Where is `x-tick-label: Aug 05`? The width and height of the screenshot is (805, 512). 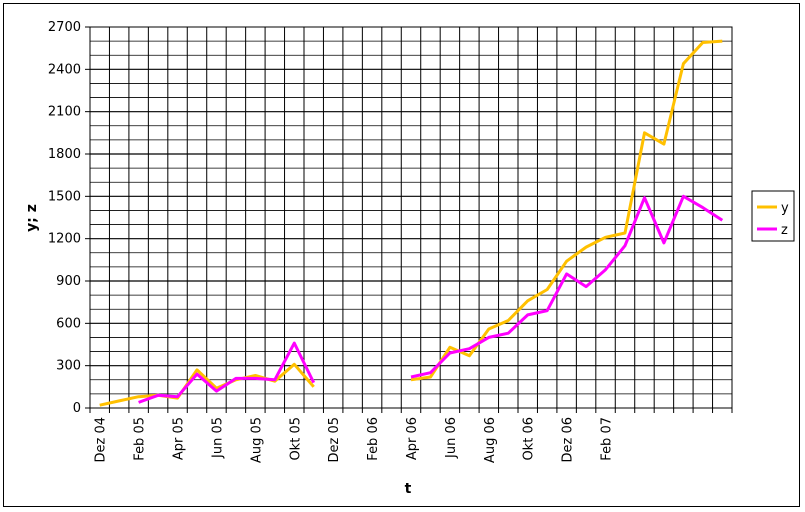
x-tick-label: Aug 05 is located at coordinates (256, 440).